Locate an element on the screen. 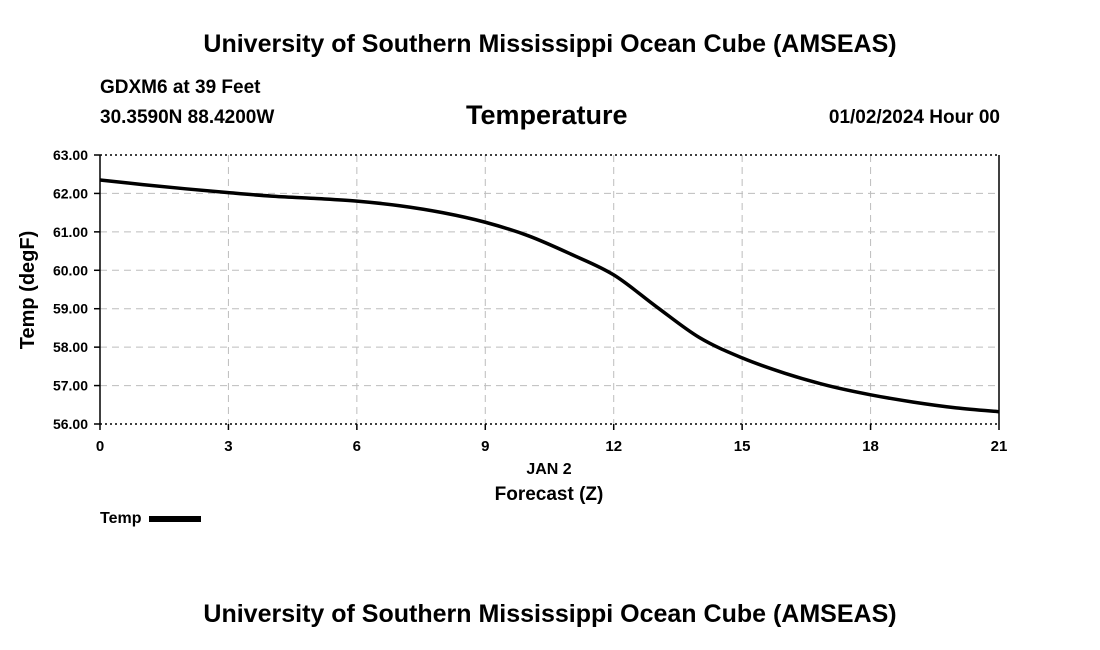  x-axis-date-label: JAN 2 is located at coordinates (548, 469).